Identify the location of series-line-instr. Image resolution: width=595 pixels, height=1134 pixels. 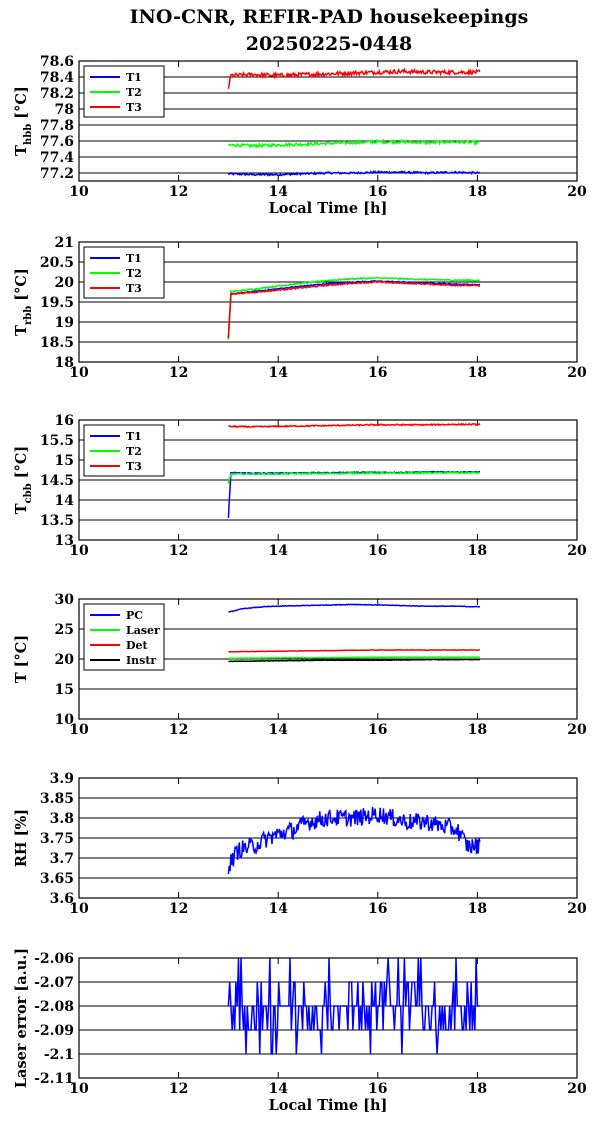
(354, 660).